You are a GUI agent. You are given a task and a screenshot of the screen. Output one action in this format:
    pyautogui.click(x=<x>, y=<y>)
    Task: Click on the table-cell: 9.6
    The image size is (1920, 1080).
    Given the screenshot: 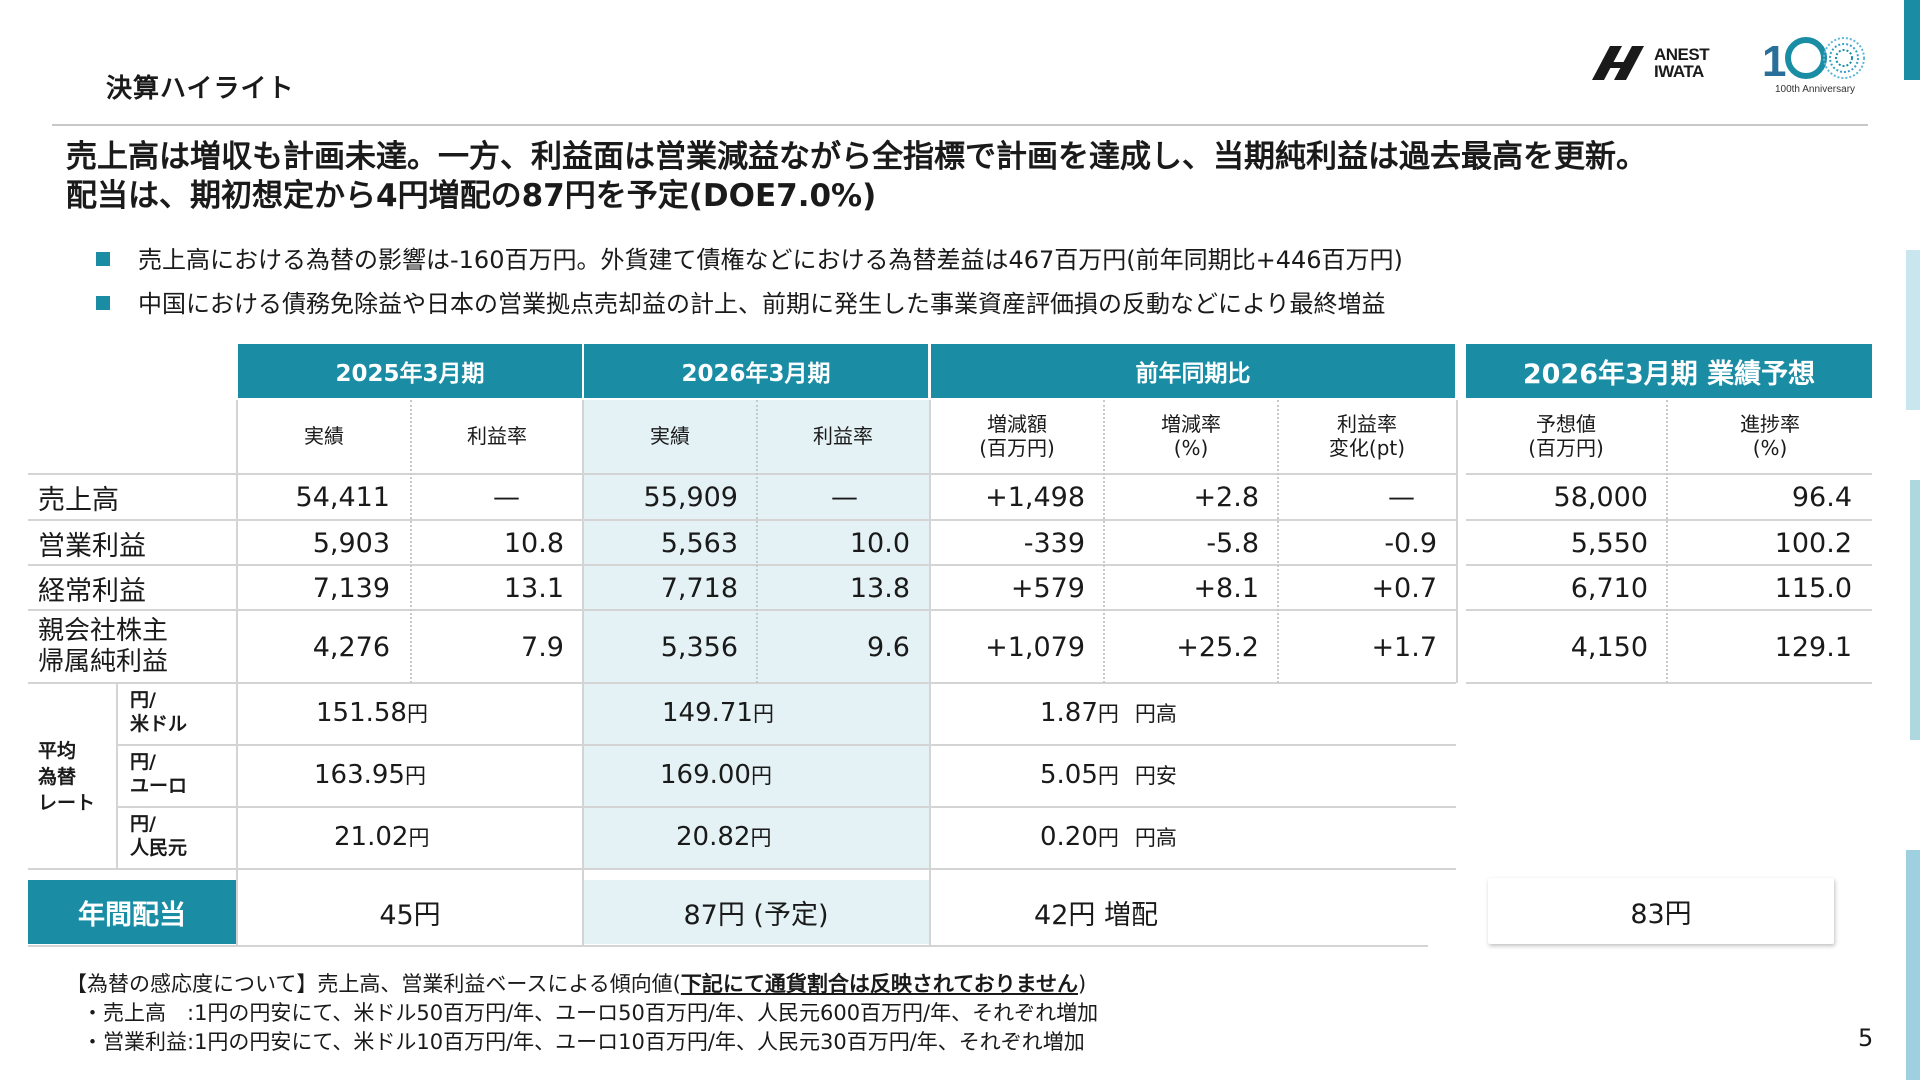 What is the action you would take?
    pyautogui.click(x=888, y=647)
    